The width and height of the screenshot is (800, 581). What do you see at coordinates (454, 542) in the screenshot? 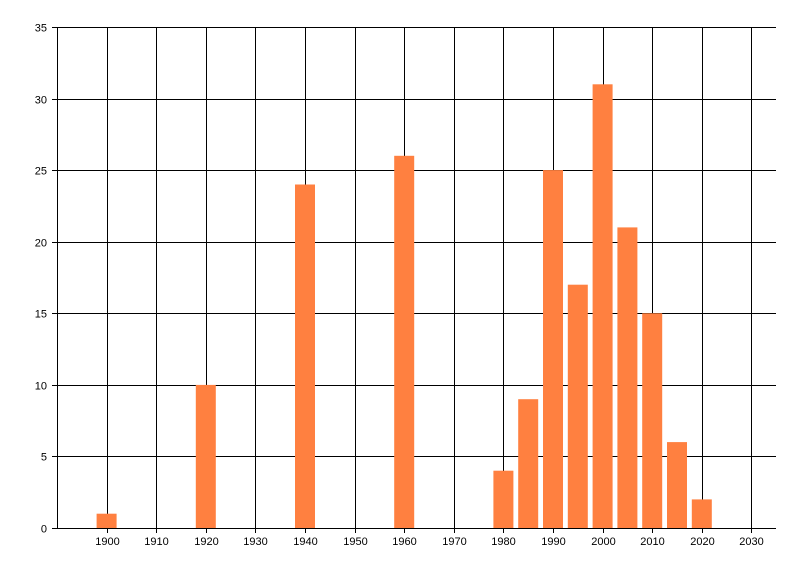
I see `x-tick-label: 1970` at bounding box center [454, 542].